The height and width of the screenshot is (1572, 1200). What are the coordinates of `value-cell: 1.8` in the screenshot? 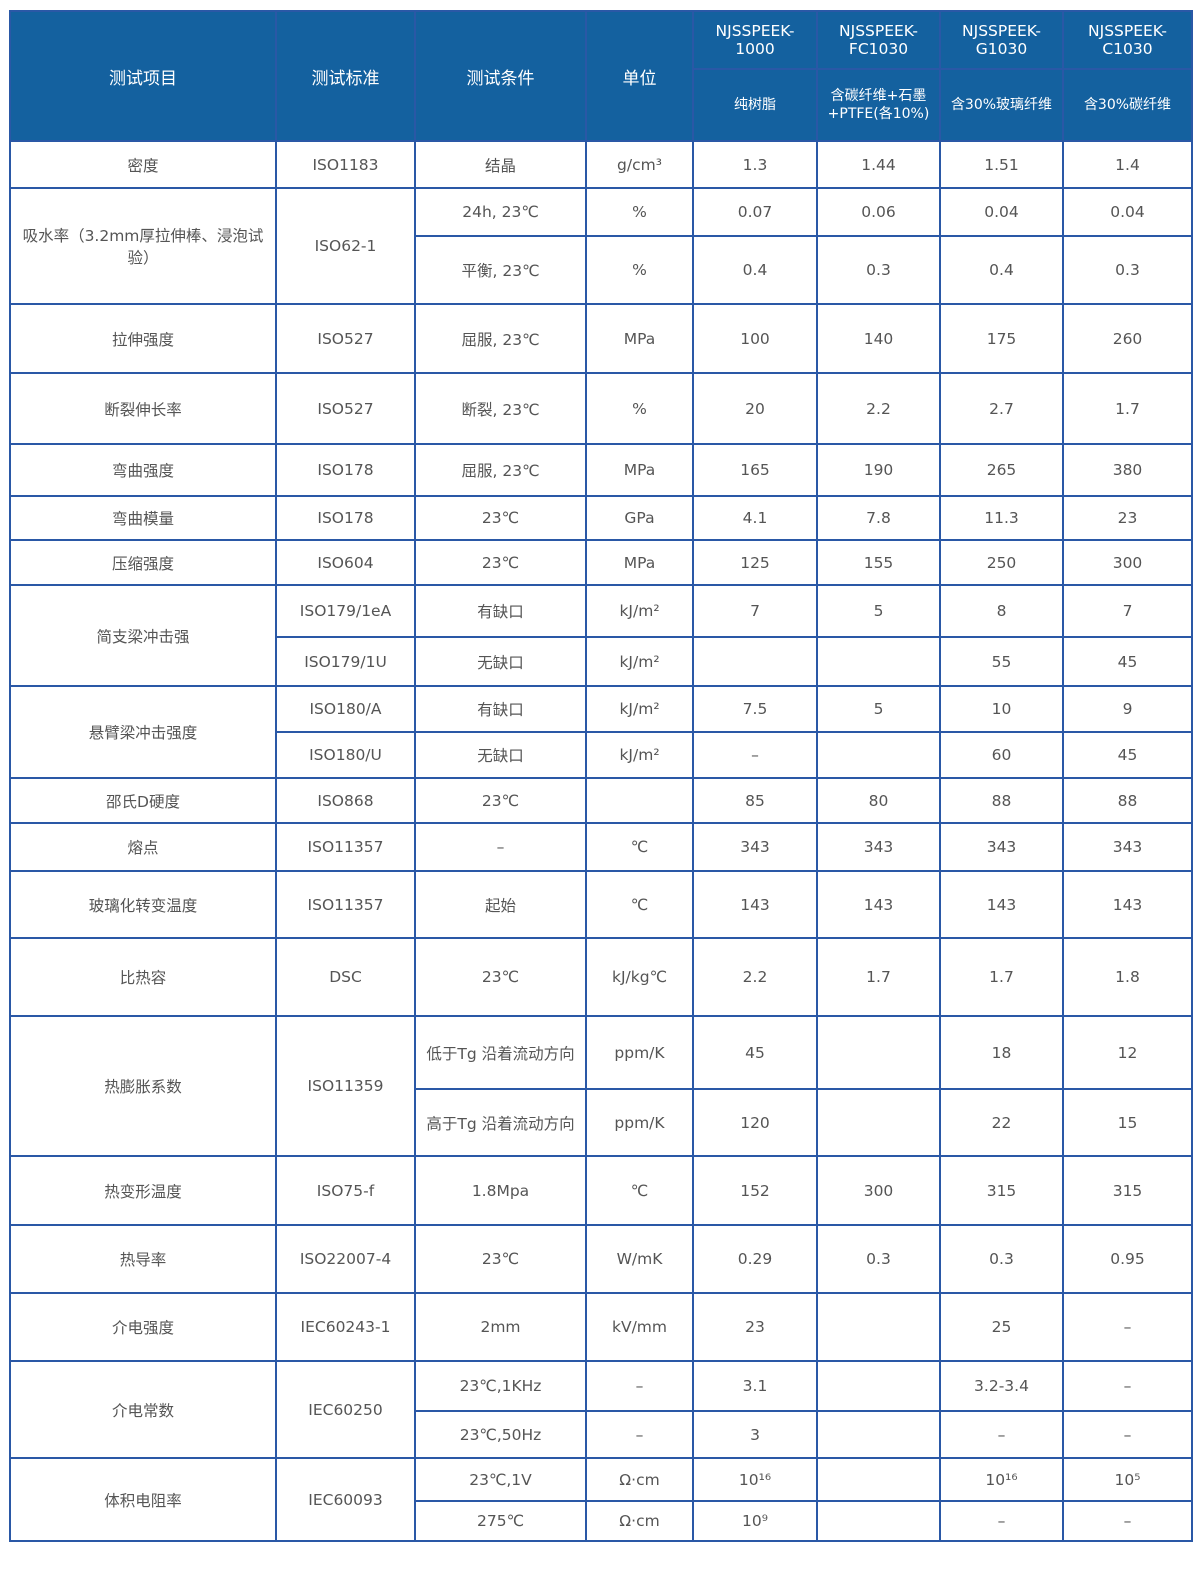 It's located at (1127, 977).